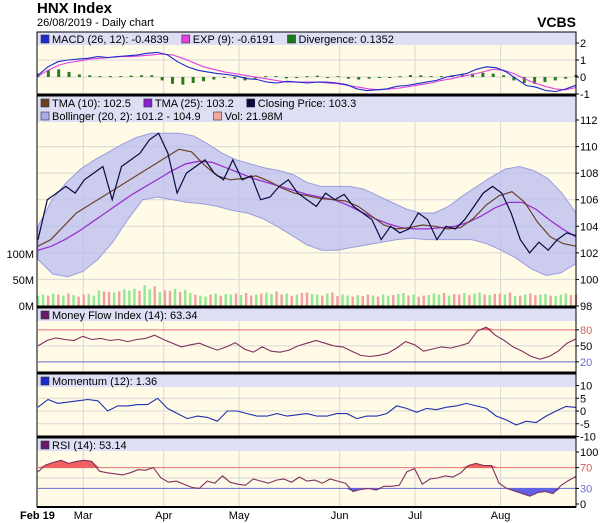  What do you see at coordinates (239, 516) in the screenshot?
I see `x-tick-label: May` at bounding box center [239, 516].